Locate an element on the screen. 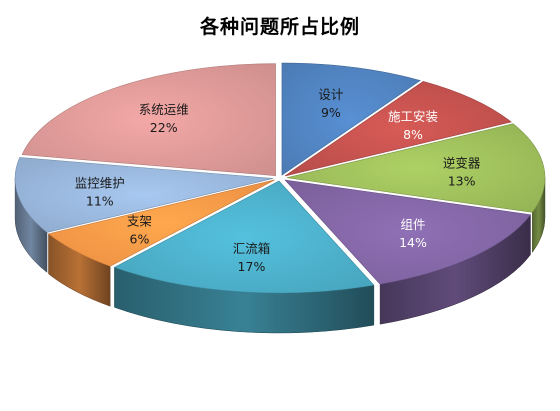  pie-slice-系统运维 is located at coordinates (148, 119).